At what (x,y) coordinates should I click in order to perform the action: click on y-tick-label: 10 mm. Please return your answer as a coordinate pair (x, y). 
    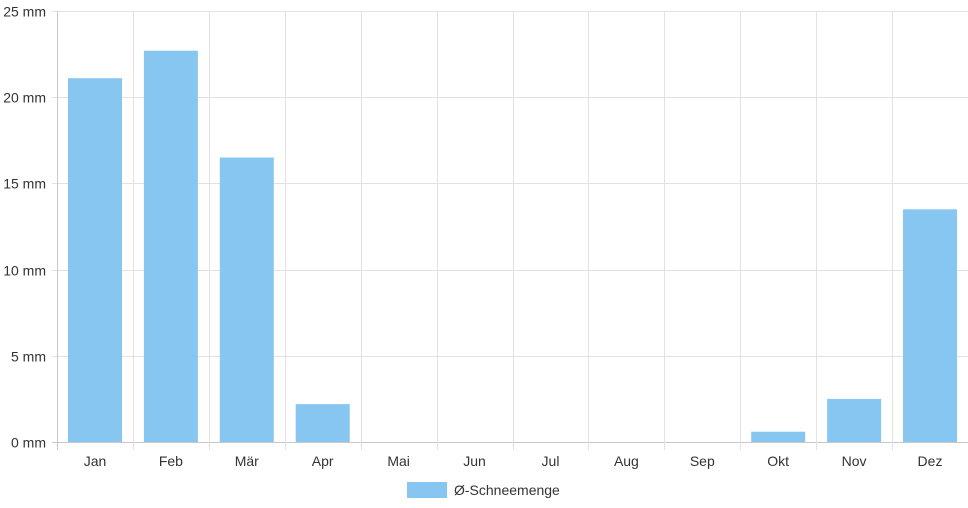
    Looking at the image, I should click on (24, 271).